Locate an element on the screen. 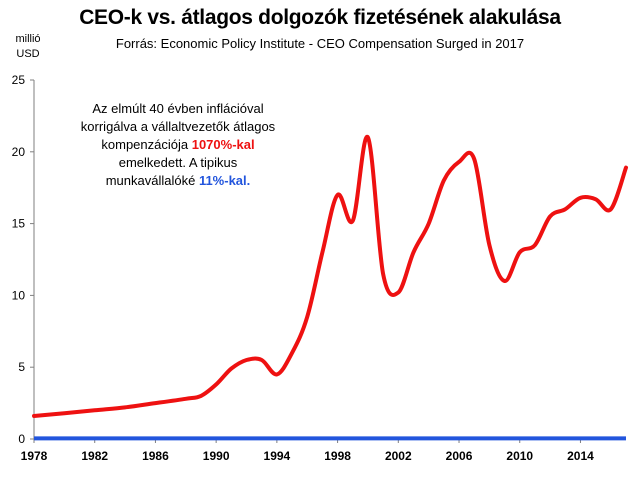 This screenshot has height=480, width=640. y-axis-unit: millió USD is located at coordinates (28, 47).